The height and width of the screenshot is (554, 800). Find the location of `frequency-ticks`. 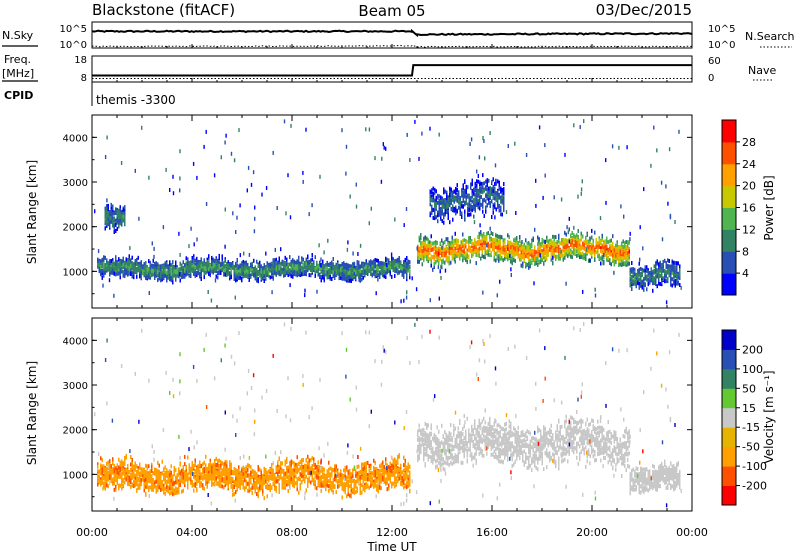

frequency-ticks is located at coordinates (392, 80).